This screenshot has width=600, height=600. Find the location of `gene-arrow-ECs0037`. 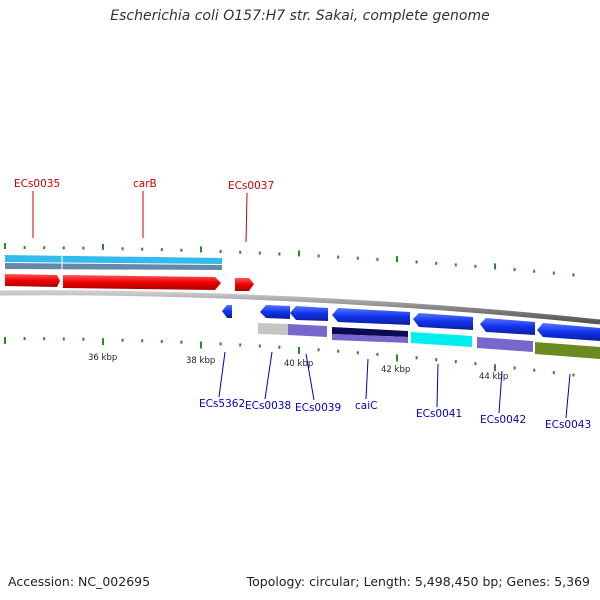

gene-arrow-ECs0037 is located at coordinates (244, 284).